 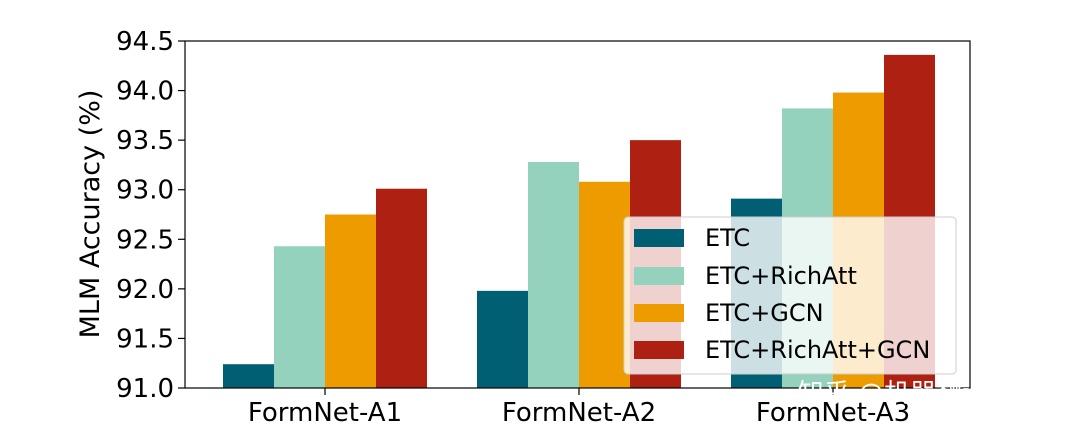 I want to click on x-tick-label: FormNet-A3, so click(x=833, y=413).